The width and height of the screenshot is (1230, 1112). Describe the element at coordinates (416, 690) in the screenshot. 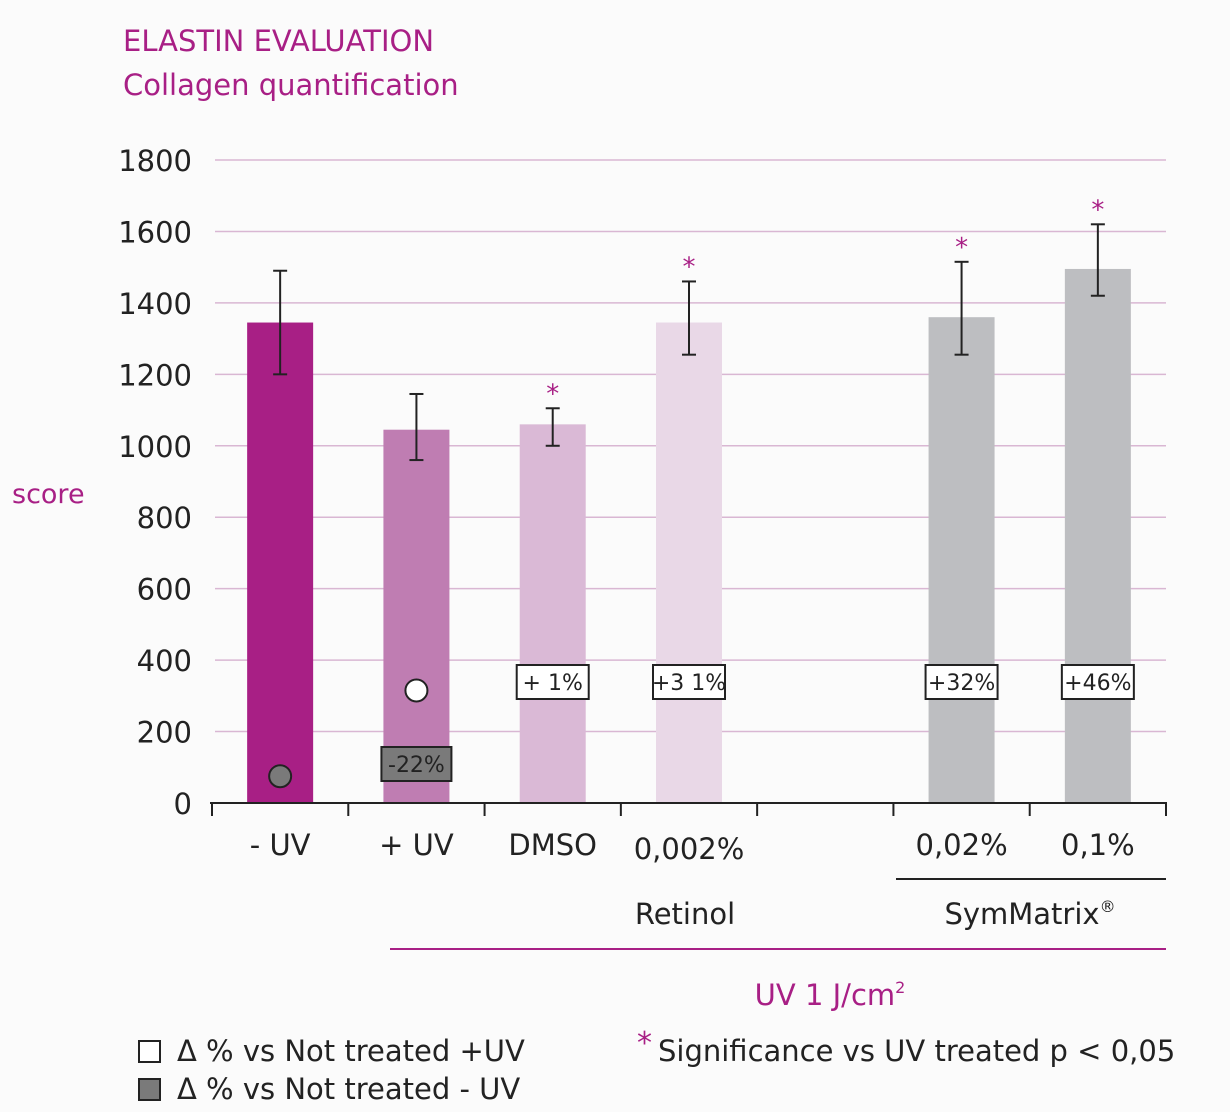

I see `marker-open` at that location.